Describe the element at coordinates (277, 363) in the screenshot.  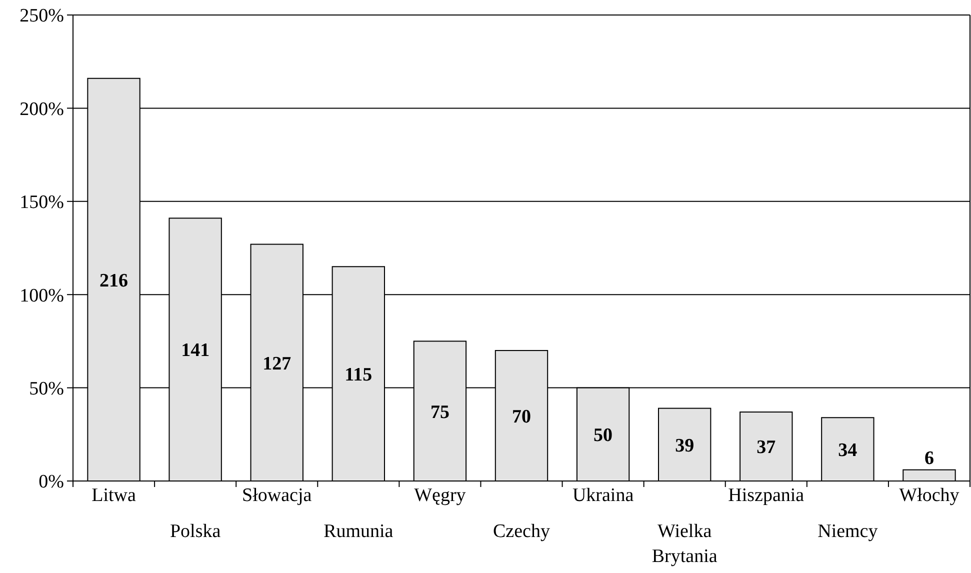
I see `data-label: 127` at that location.